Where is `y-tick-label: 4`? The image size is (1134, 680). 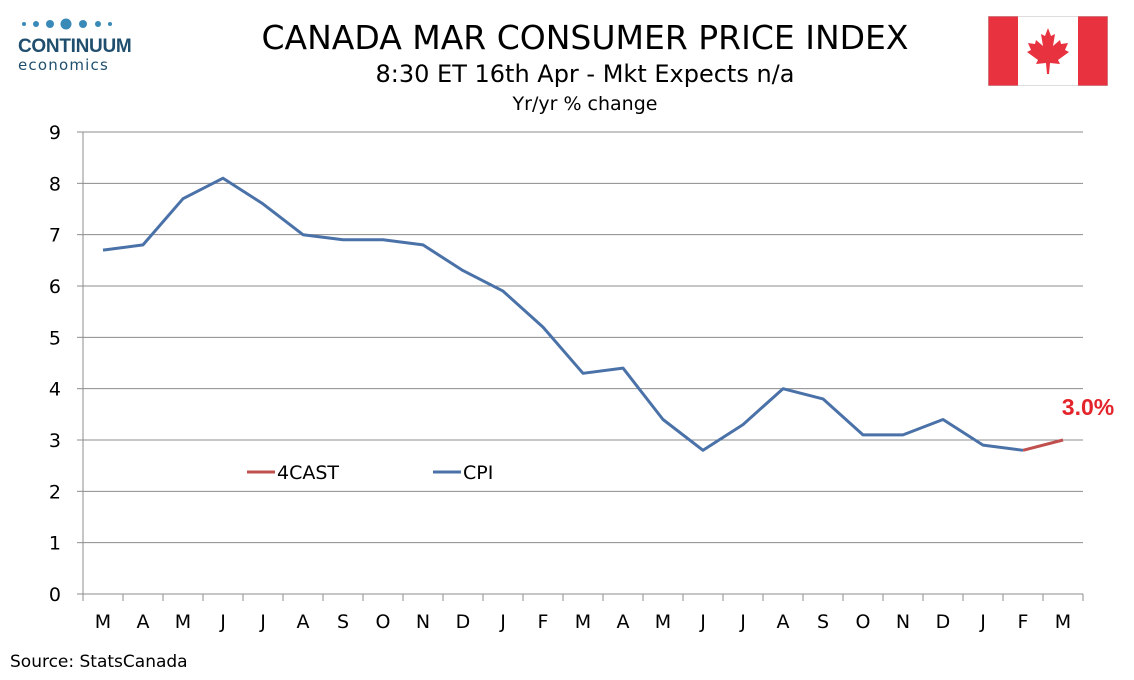
y-tick-label: 4 is located at coordinates (55, 390).